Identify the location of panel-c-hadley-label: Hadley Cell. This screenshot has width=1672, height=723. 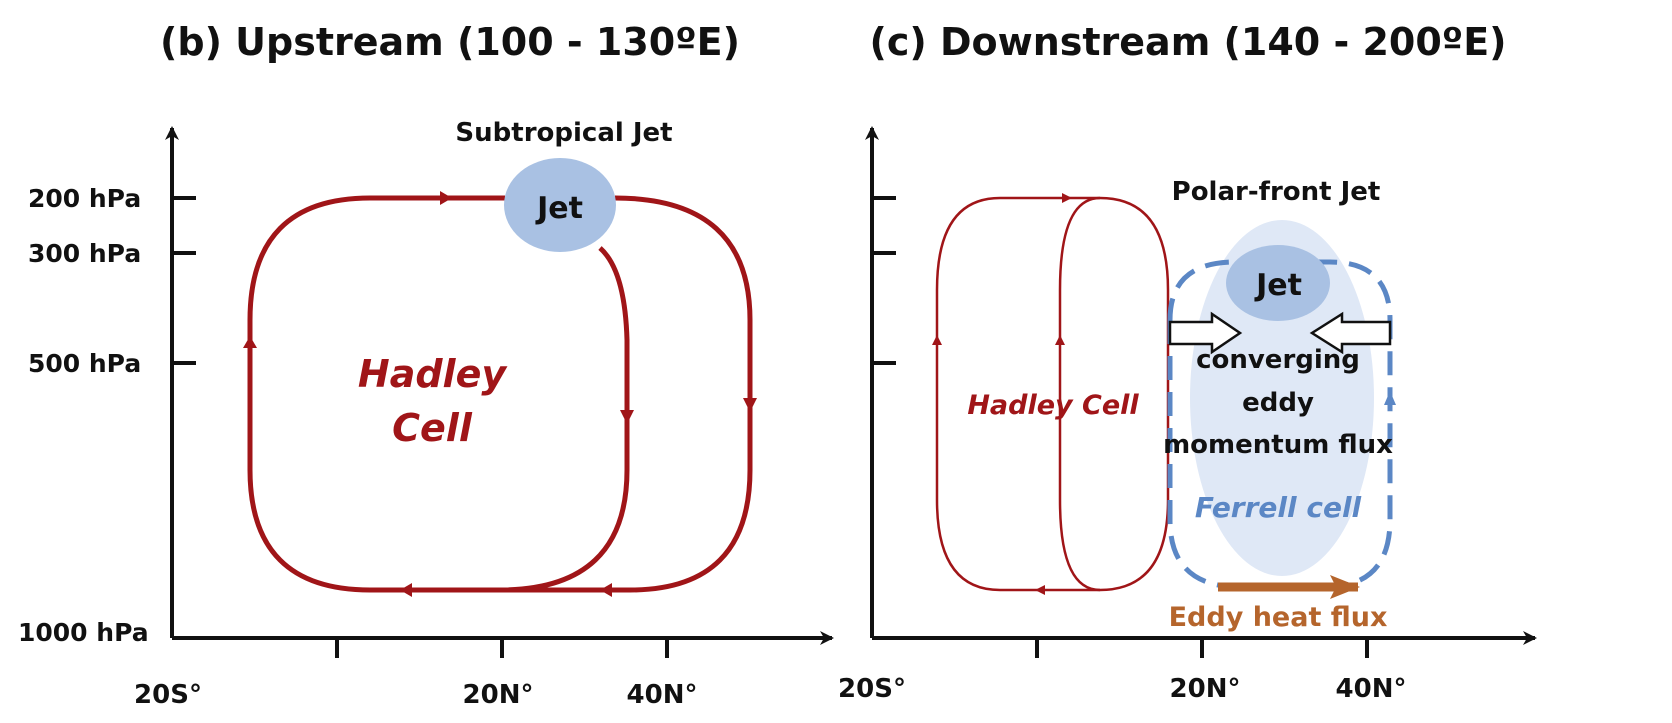
(1053, 405).